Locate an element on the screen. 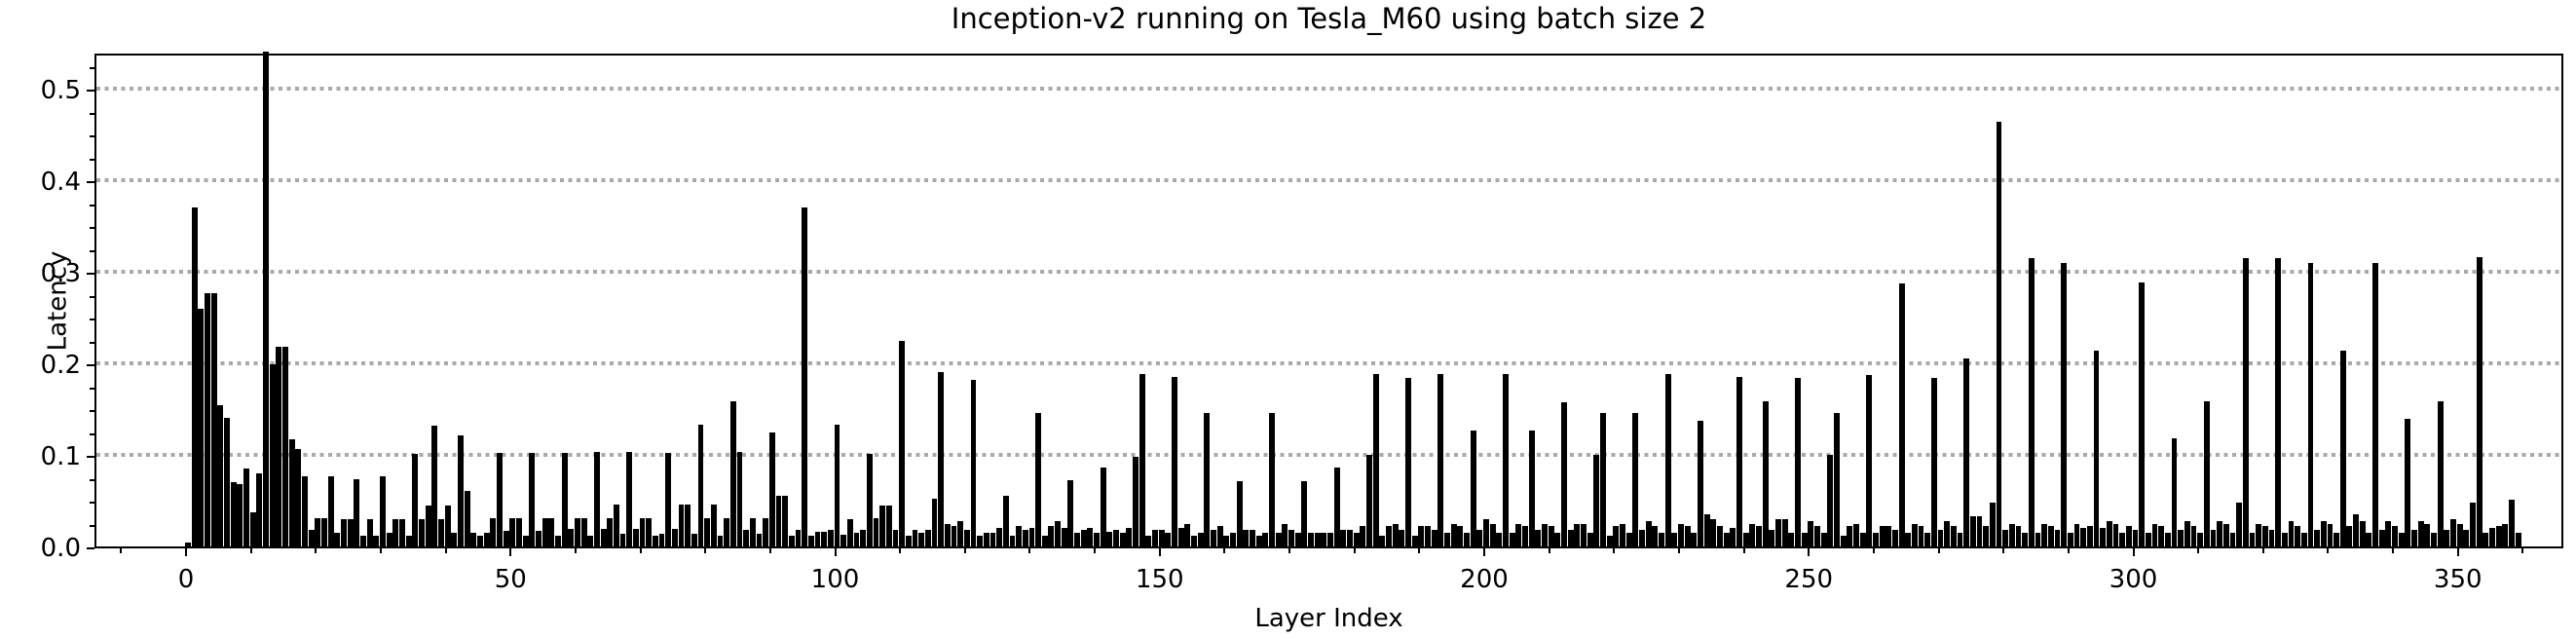  x-tick-label: 50 is located at coordinates (510, 580).